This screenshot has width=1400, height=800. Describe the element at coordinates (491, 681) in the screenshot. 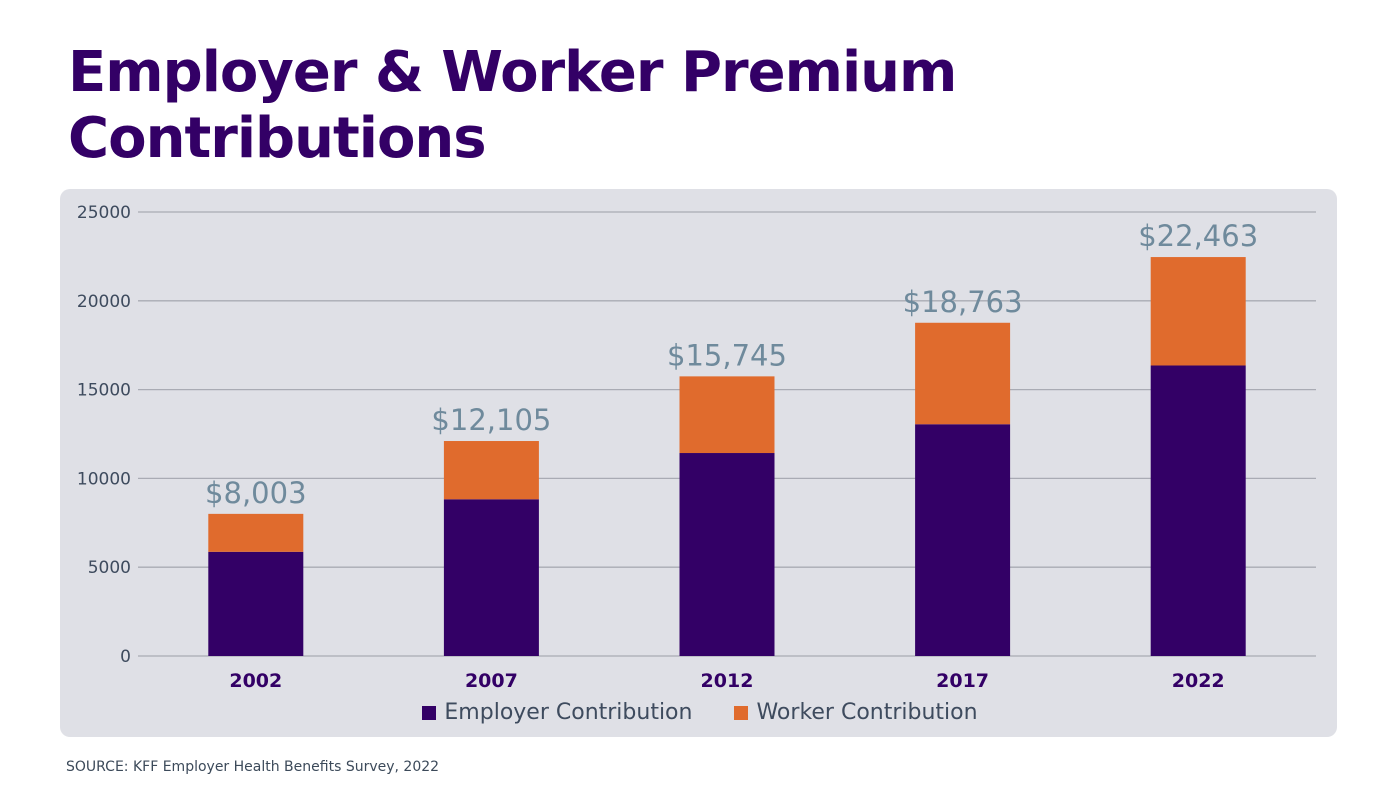

I see `x-tick-label: 2007` at that location.